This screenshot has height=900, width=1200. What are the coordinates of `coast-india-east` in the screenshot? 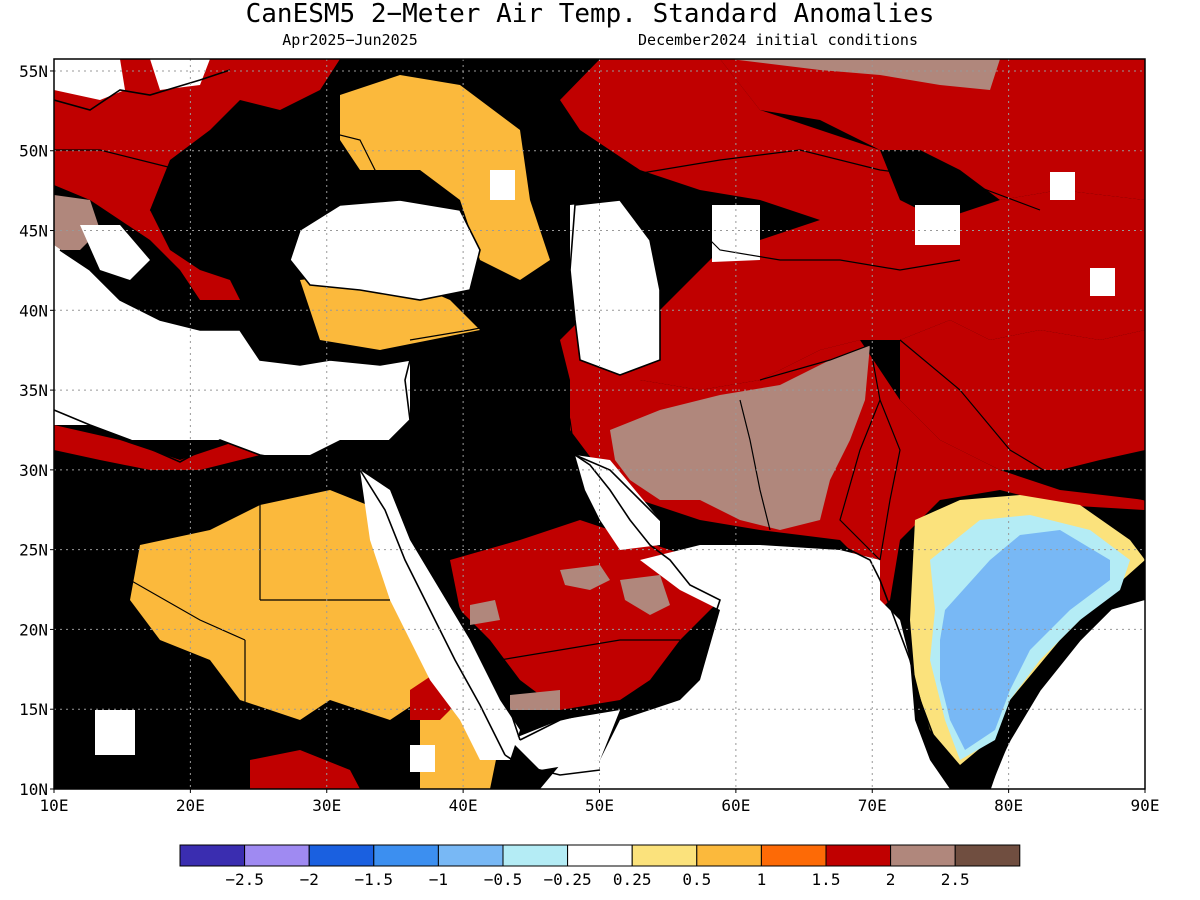 It's located at (1067, 689).